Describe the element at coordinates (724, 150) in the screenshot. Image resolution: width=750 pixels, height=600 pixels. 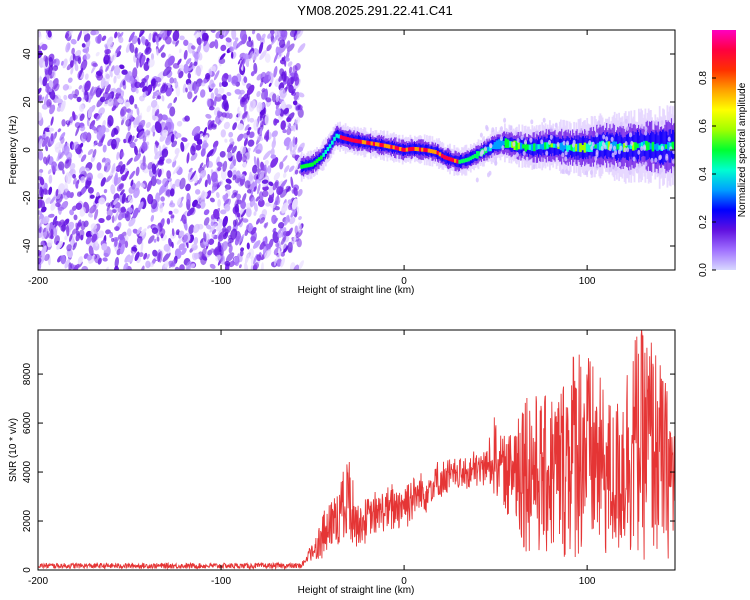
I see `colorbar-gradient` at that location.